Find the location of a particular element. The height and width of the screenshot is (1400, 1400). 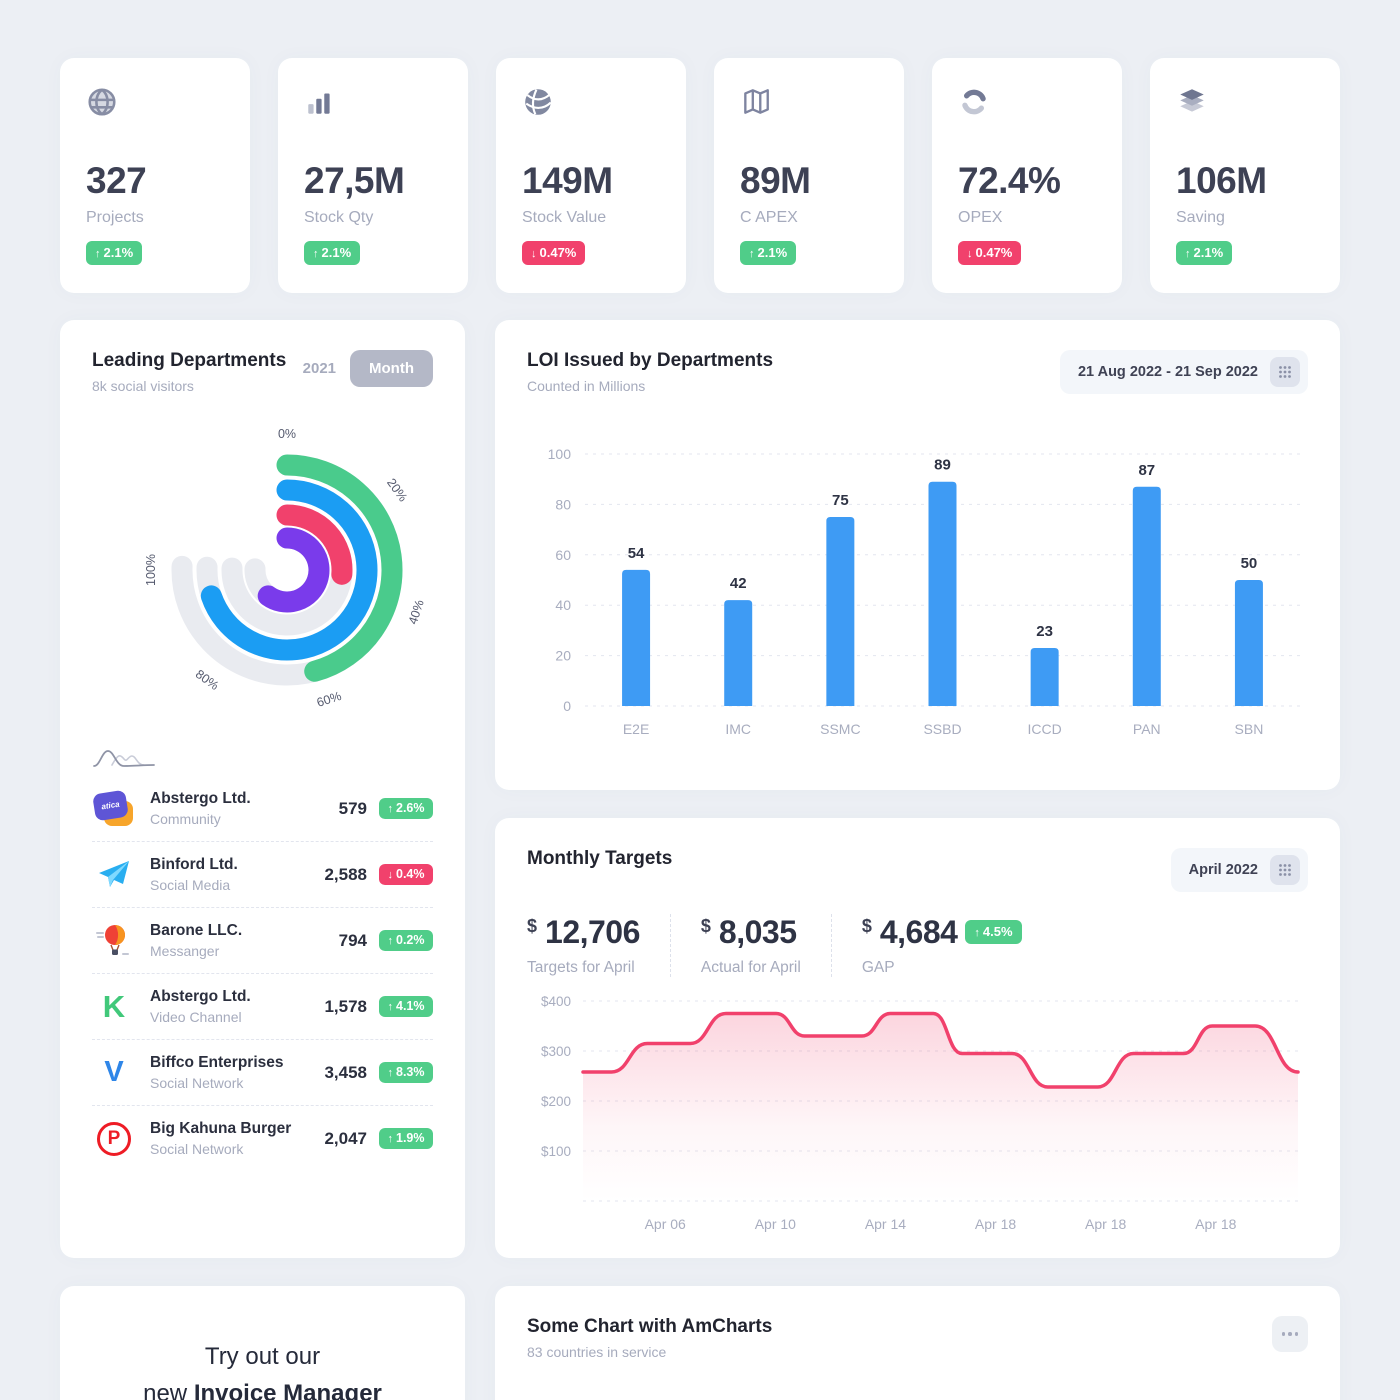

svg-text: 20% is located at coordinates (397, 490).